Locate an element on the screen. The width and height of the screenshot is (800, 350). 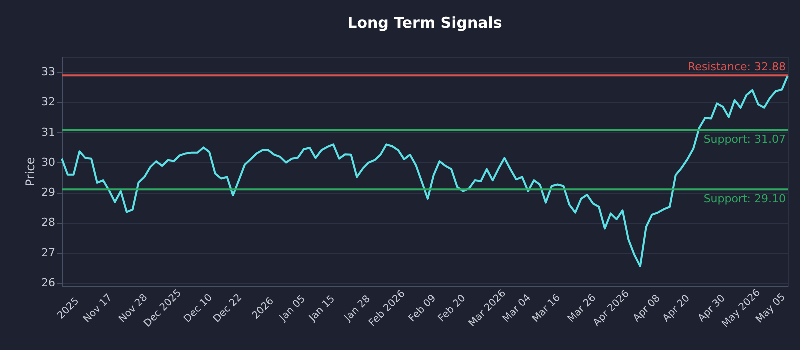
ref-line-label: Resistance: 32.88 is located at coordinates (737, 67).